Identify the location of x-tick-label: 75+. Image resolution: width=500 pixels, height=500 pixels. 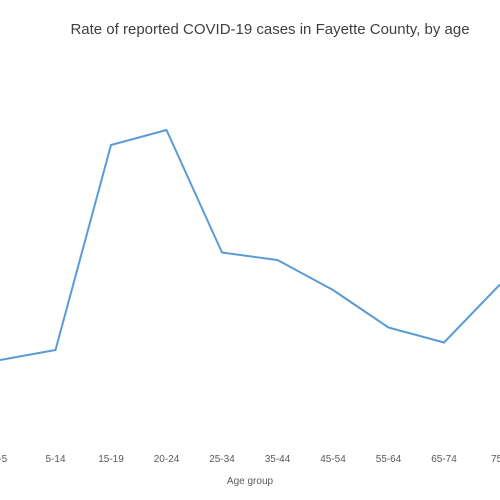
(495, 459).